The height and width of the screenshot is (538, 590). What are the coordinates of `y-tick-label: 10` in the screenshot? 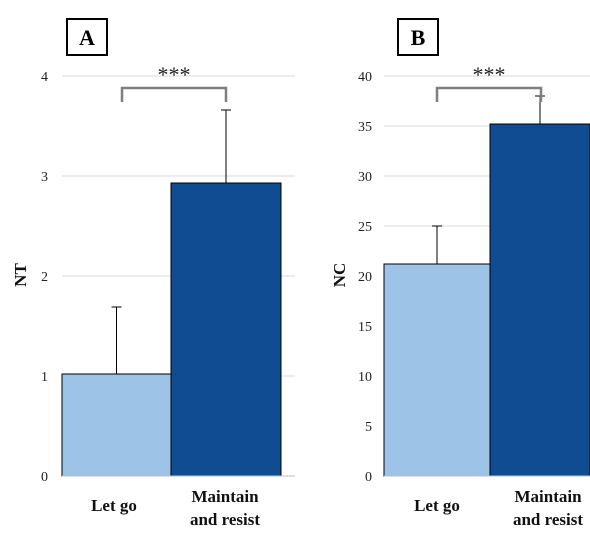 It's located at (365, 377).